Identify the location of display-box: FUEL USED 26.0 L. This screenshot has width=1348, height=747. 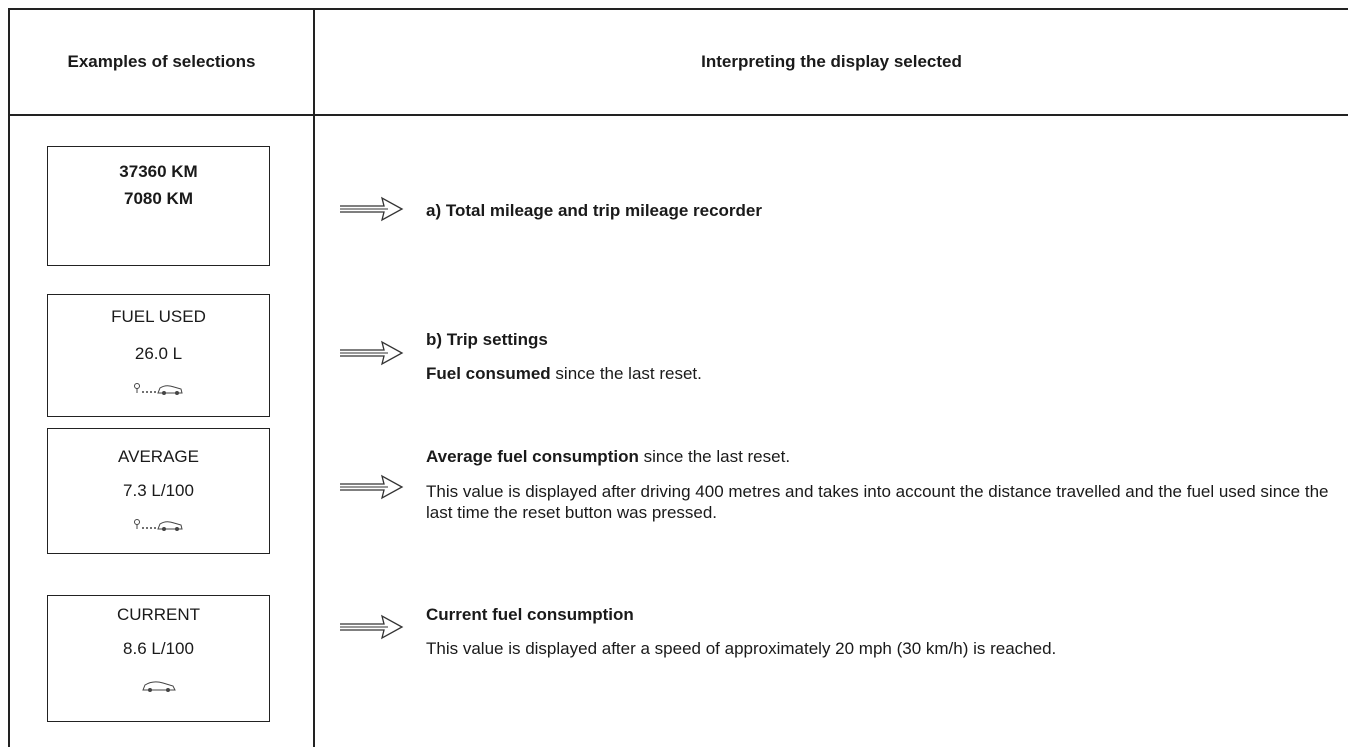
(158, 355).